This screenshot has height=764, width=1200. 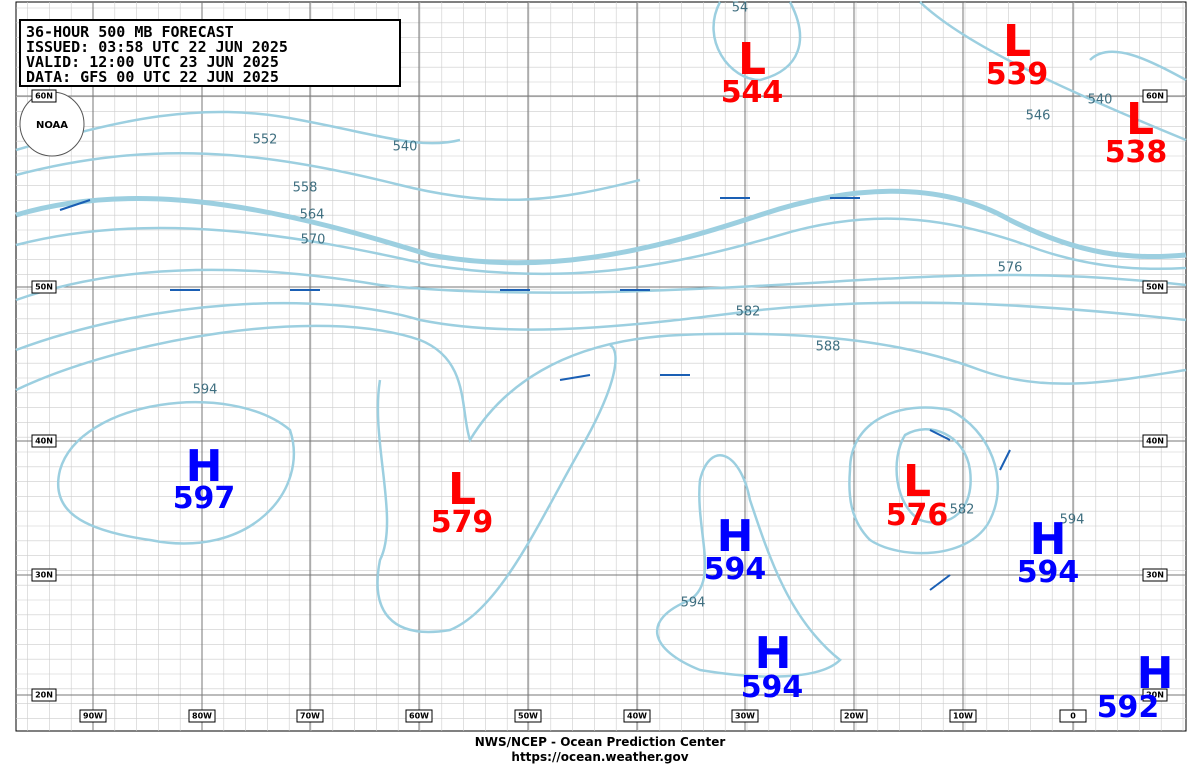 What do you see at coordinates (204, 498) in the screenshot?
I see `center-value: 597` at bounding box center [204, 498].